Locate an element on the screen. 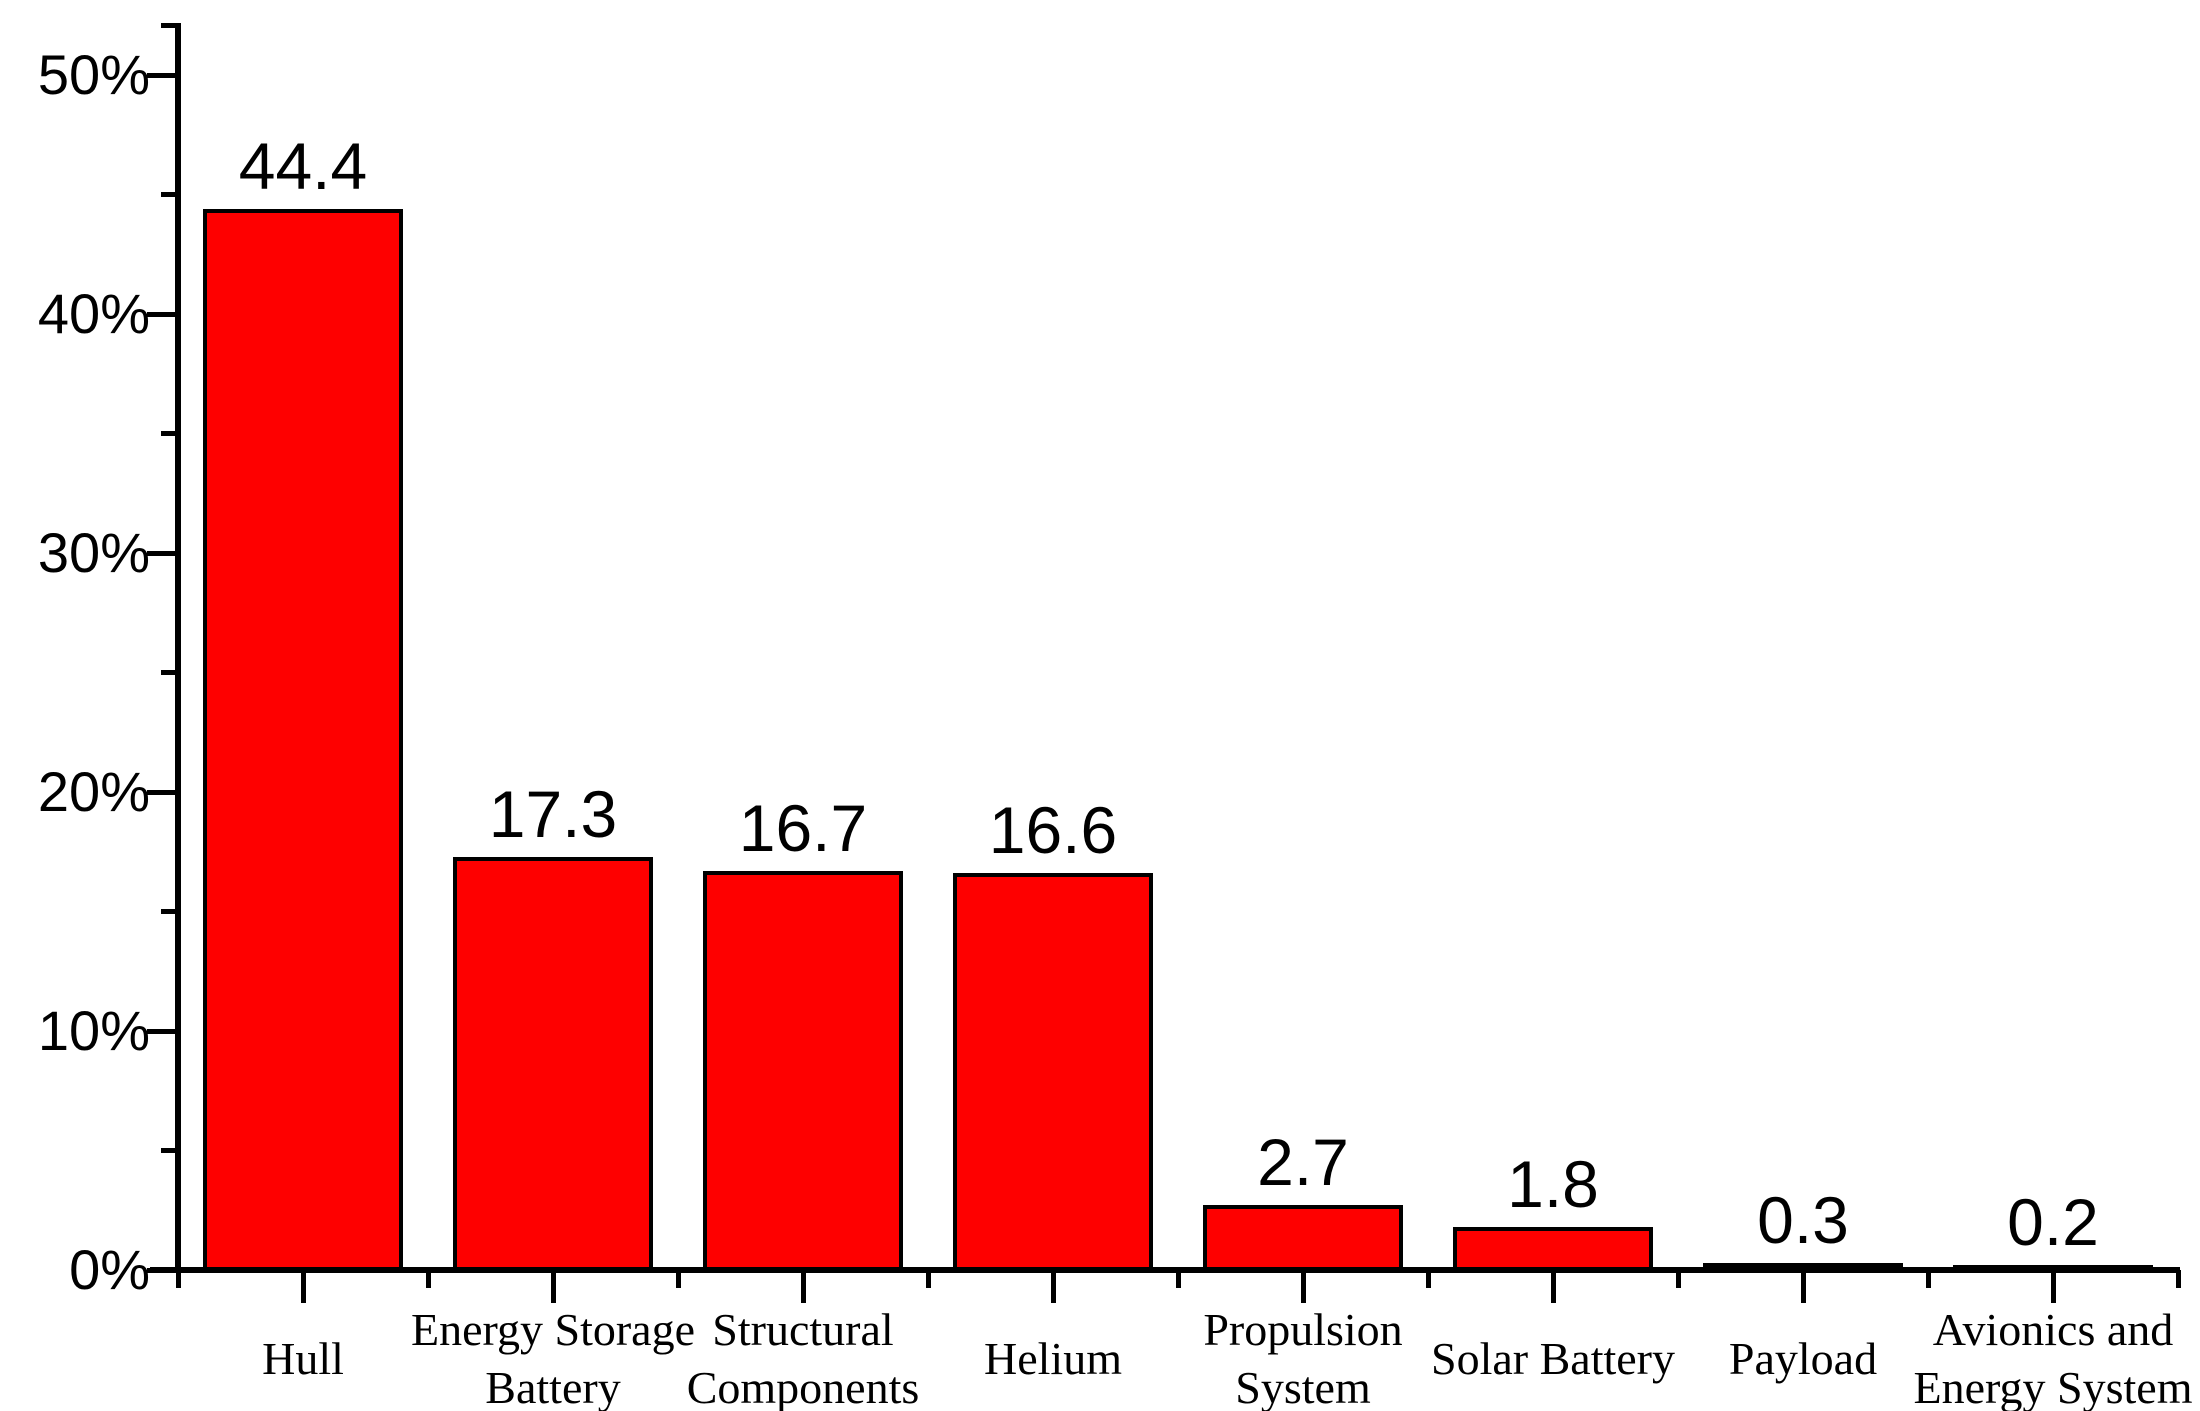 The image size is (2200, 1411). category-label-line: Helium is located at coordinates (1053, 1358).